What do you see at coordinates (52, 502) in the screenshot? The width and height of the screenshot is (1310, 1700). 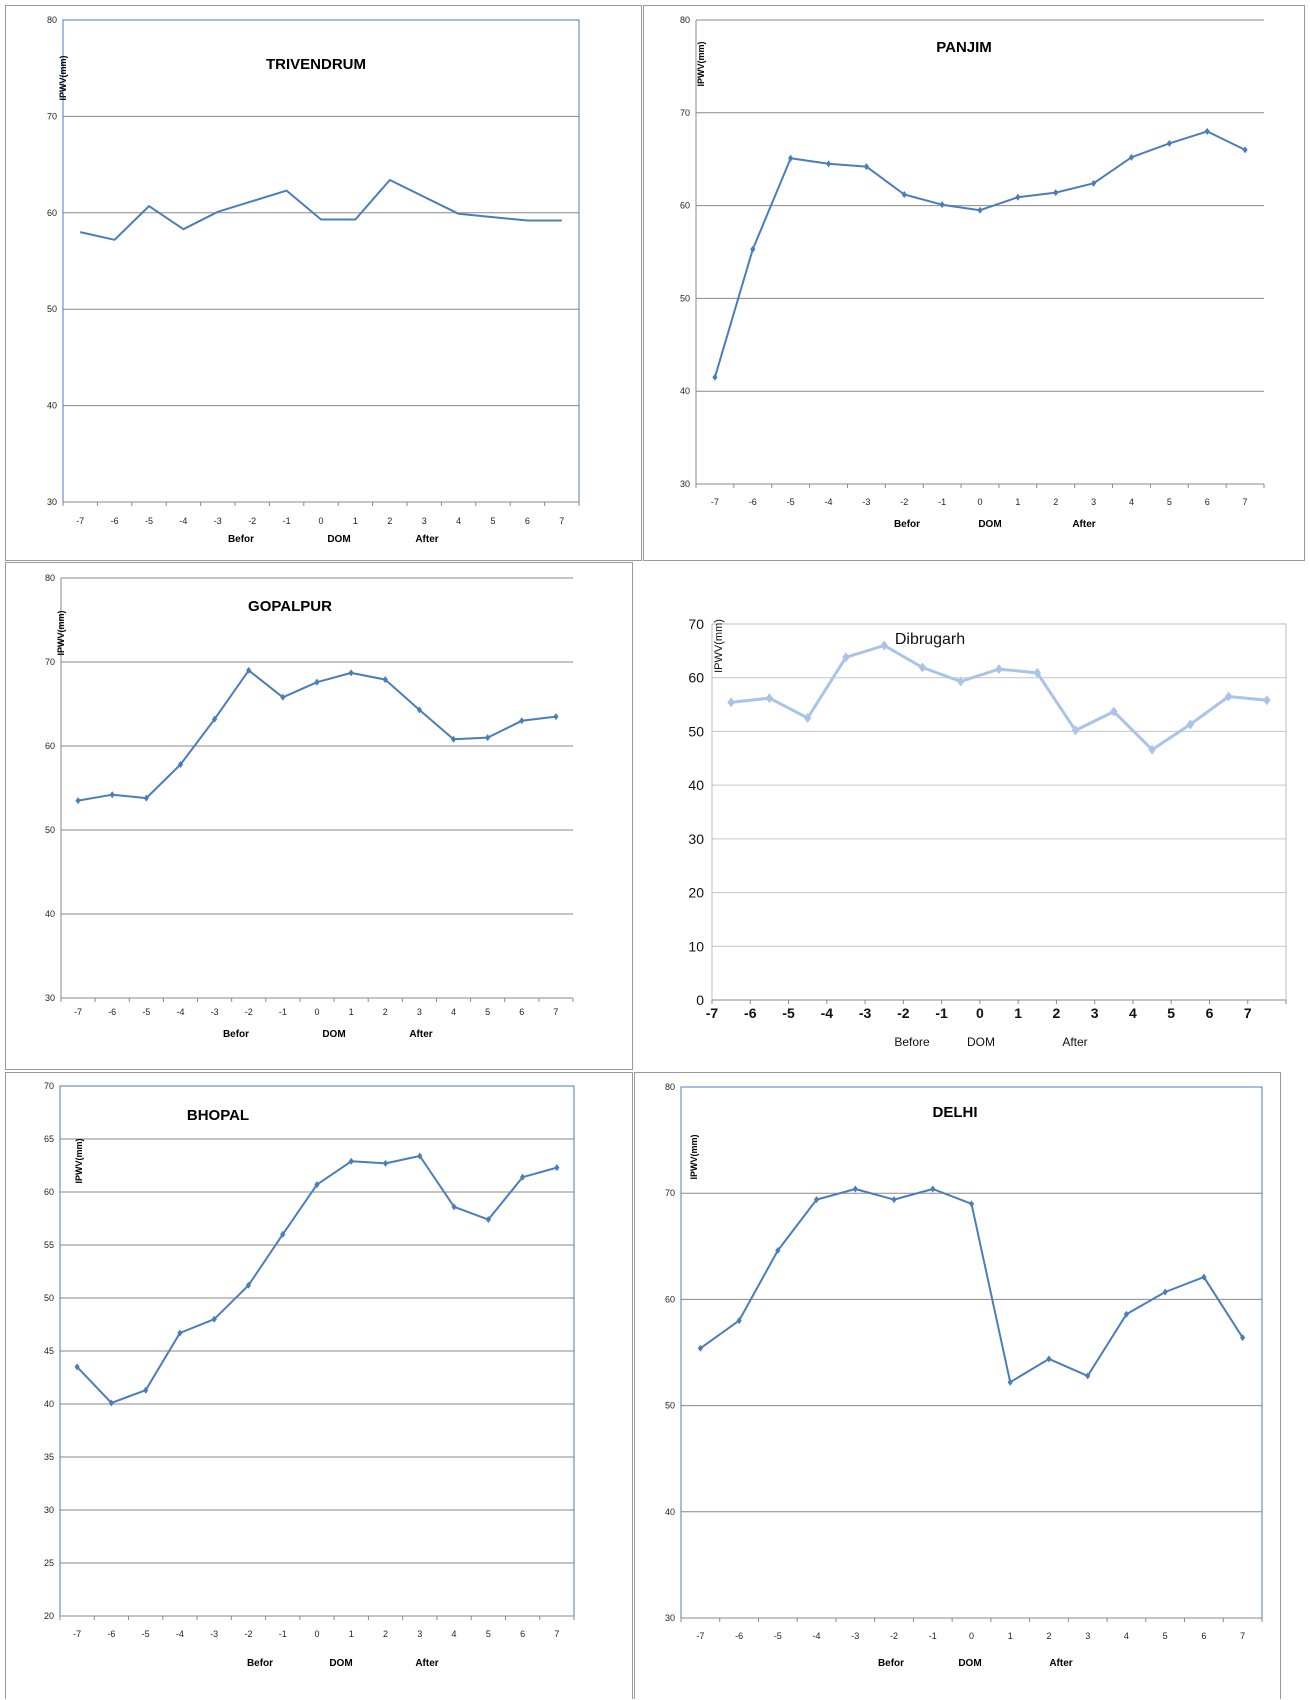 I see `trivendrum-y-tick-label: 30` at bounding box center [52, 502].